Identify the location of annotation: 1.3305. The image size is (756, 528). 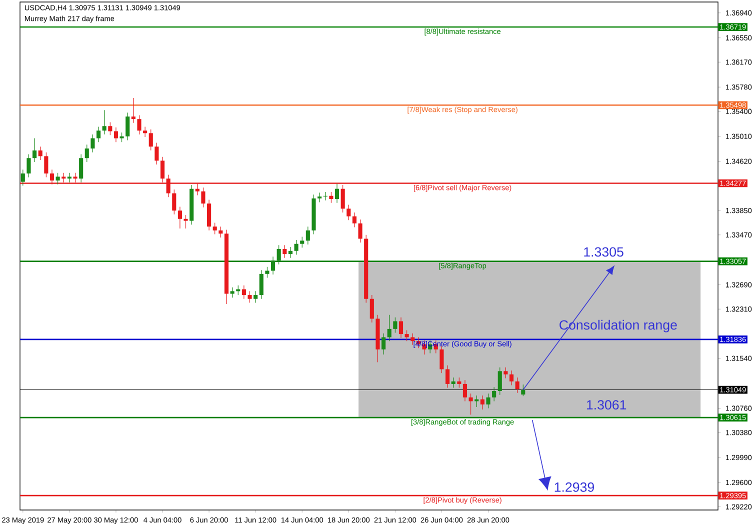
(604, 252).